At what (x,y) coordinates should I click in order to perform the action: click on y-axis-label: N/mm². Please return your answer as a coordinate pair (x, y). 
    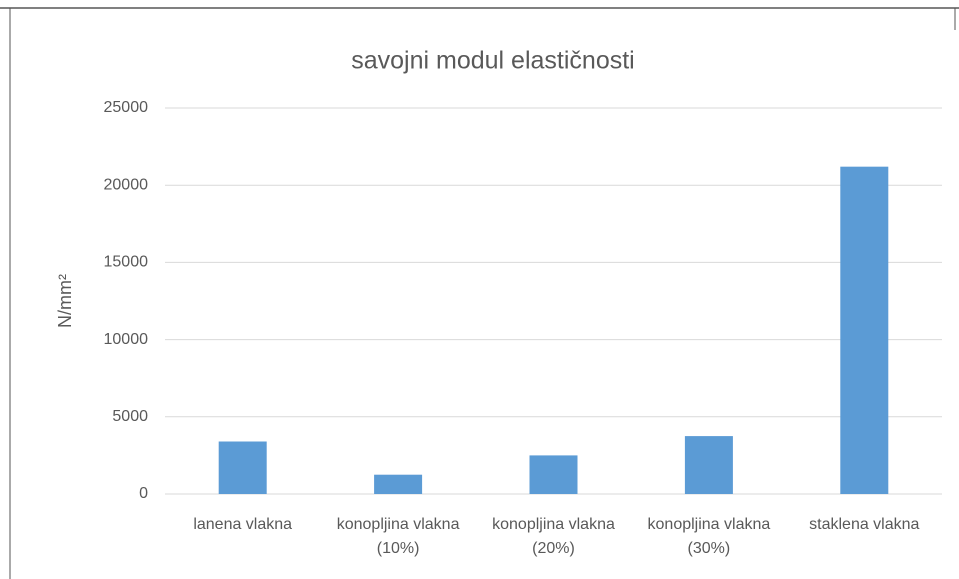
    Looking at the image, I should click on (65, 301).